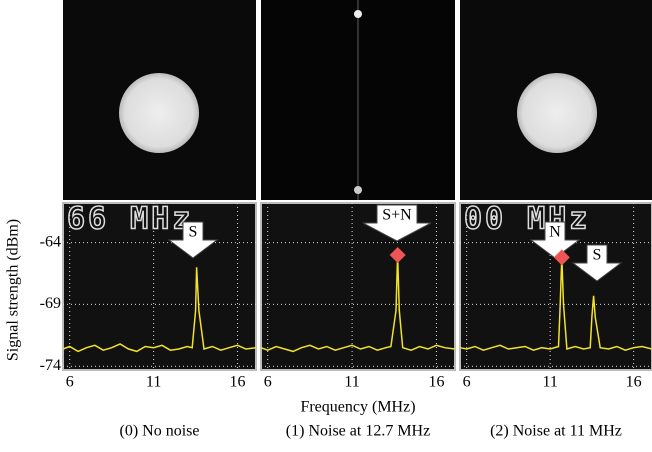 Image resolution: width=652 pixels, height=452 pixels. What do you see at coordinates (397, 215) in the screenshot?
I see `arrow-label: S+N` at bounding box center [397, 215].